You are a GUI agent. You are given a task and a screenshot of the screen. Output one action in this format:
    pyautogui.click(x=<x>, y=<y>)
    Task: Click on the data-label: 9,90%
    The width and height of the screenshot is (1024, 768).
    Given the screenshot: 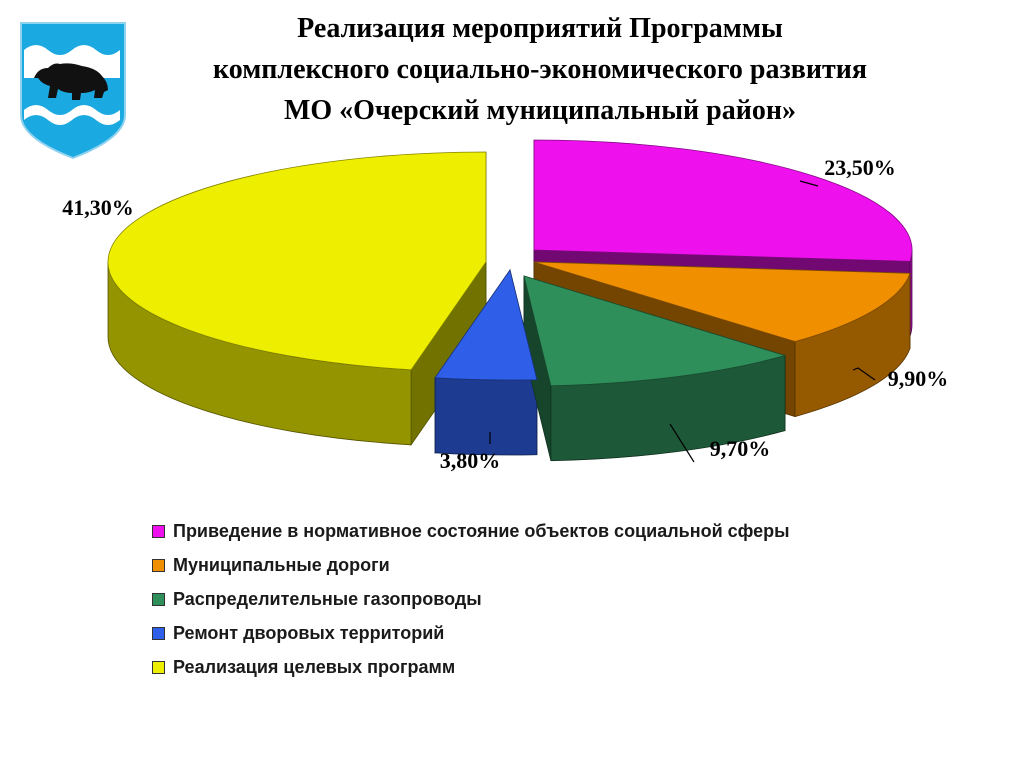 What is the action you would take?
    pyautogui.click(x=918, y=378)
    